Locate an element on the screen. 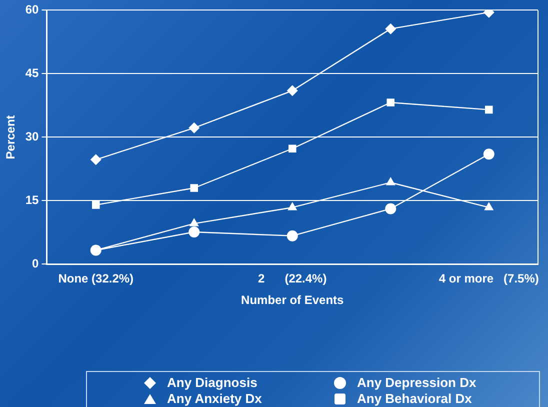  y-tick-label: 60 is located at coordinates (32, 9).